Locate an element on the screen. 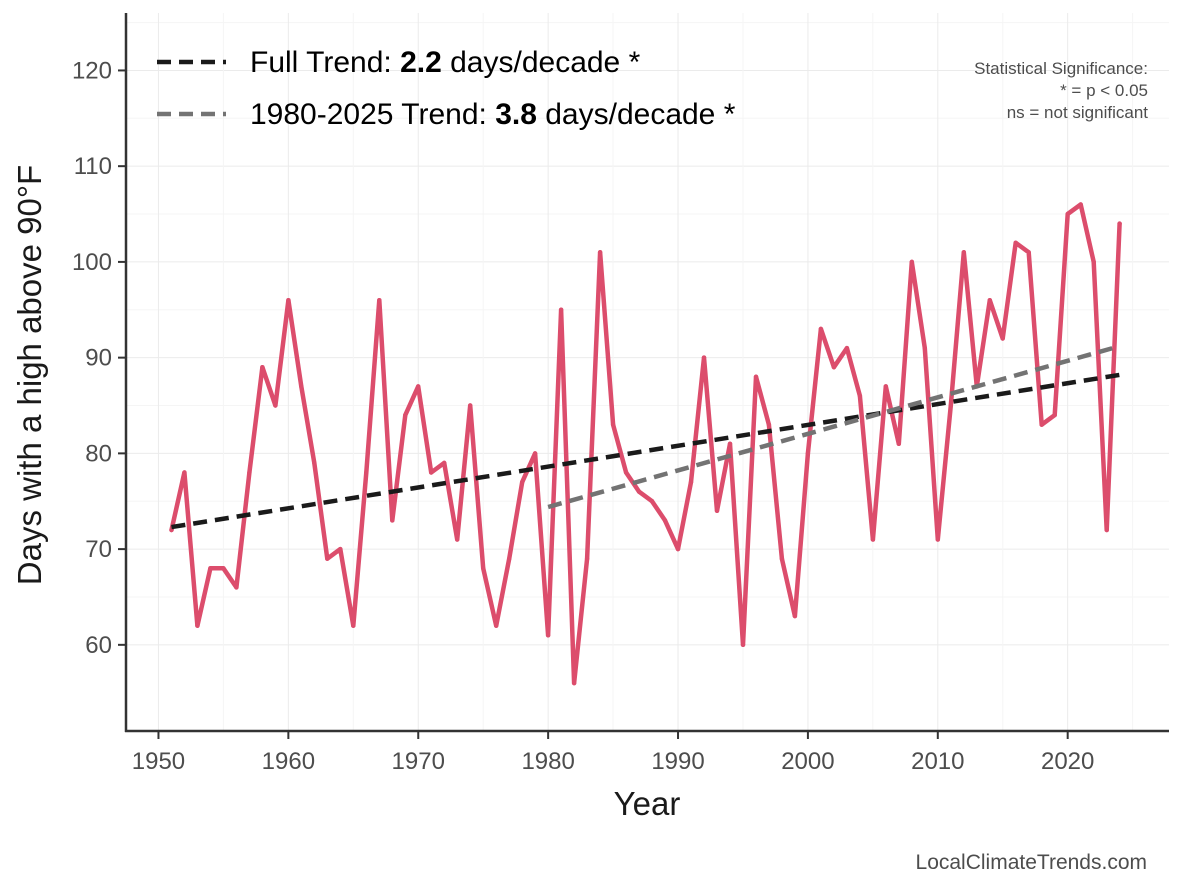 Image resolution: width=1184 pixels, height=889 pixels. legend-label-recent-trend: 1980-2025 Trend: 3.8 days/decade * is located at coordinates (493, 114).